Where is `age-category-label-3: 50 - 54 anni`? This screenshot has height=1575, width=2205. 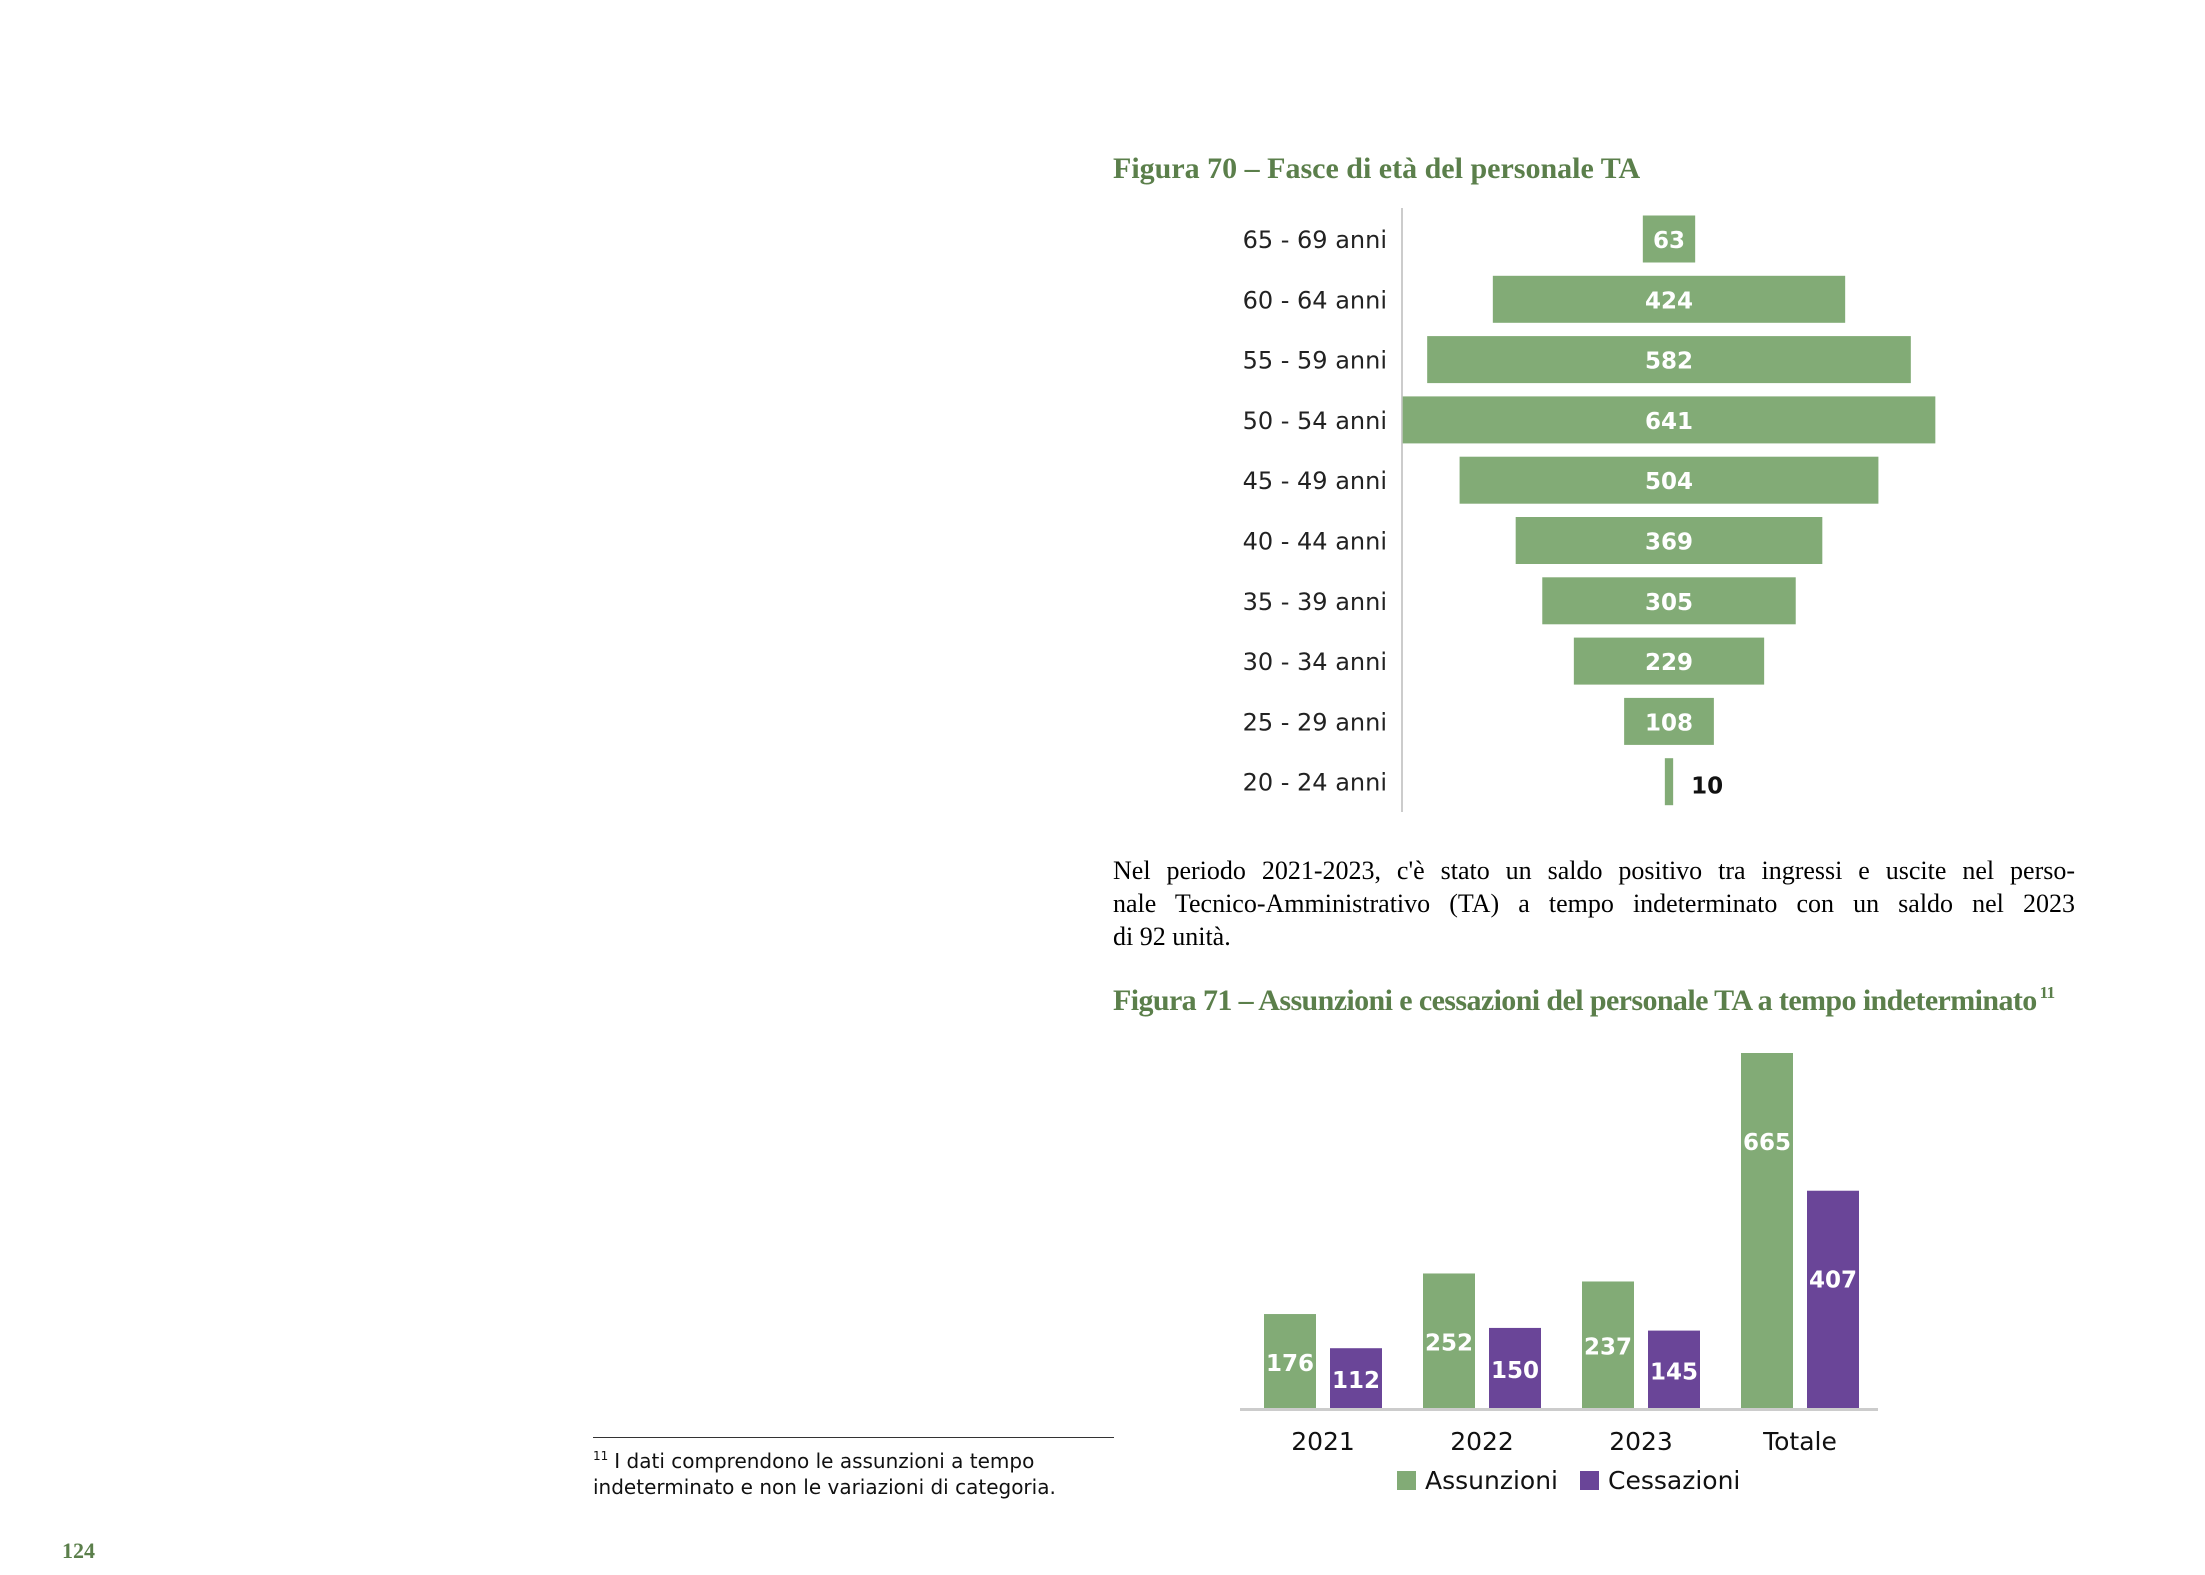 age-category-label-3: 50 - 54 anni is located at coordinates (1315, 421).